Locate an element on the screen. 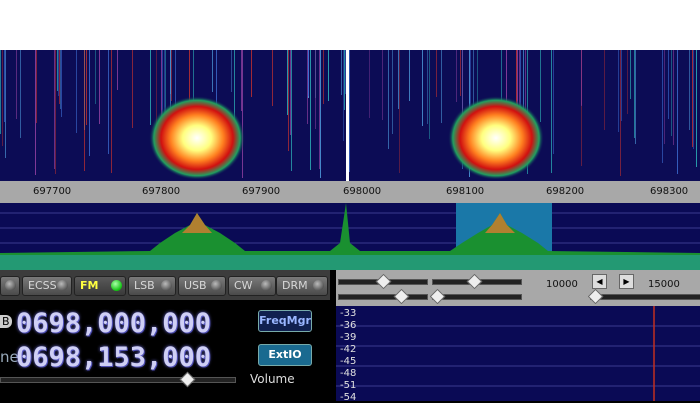  freq-tick-label: 697900 is located at coordinates (261, 191).